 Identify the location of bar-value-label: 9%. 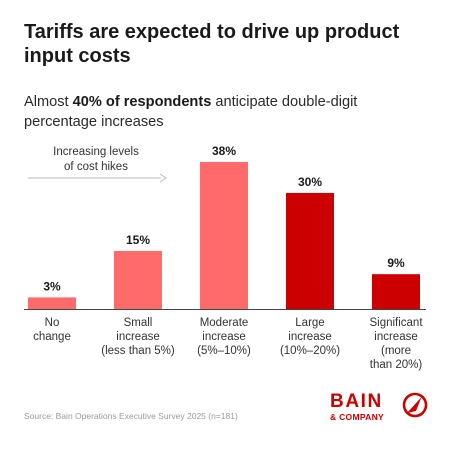
(396, 263).